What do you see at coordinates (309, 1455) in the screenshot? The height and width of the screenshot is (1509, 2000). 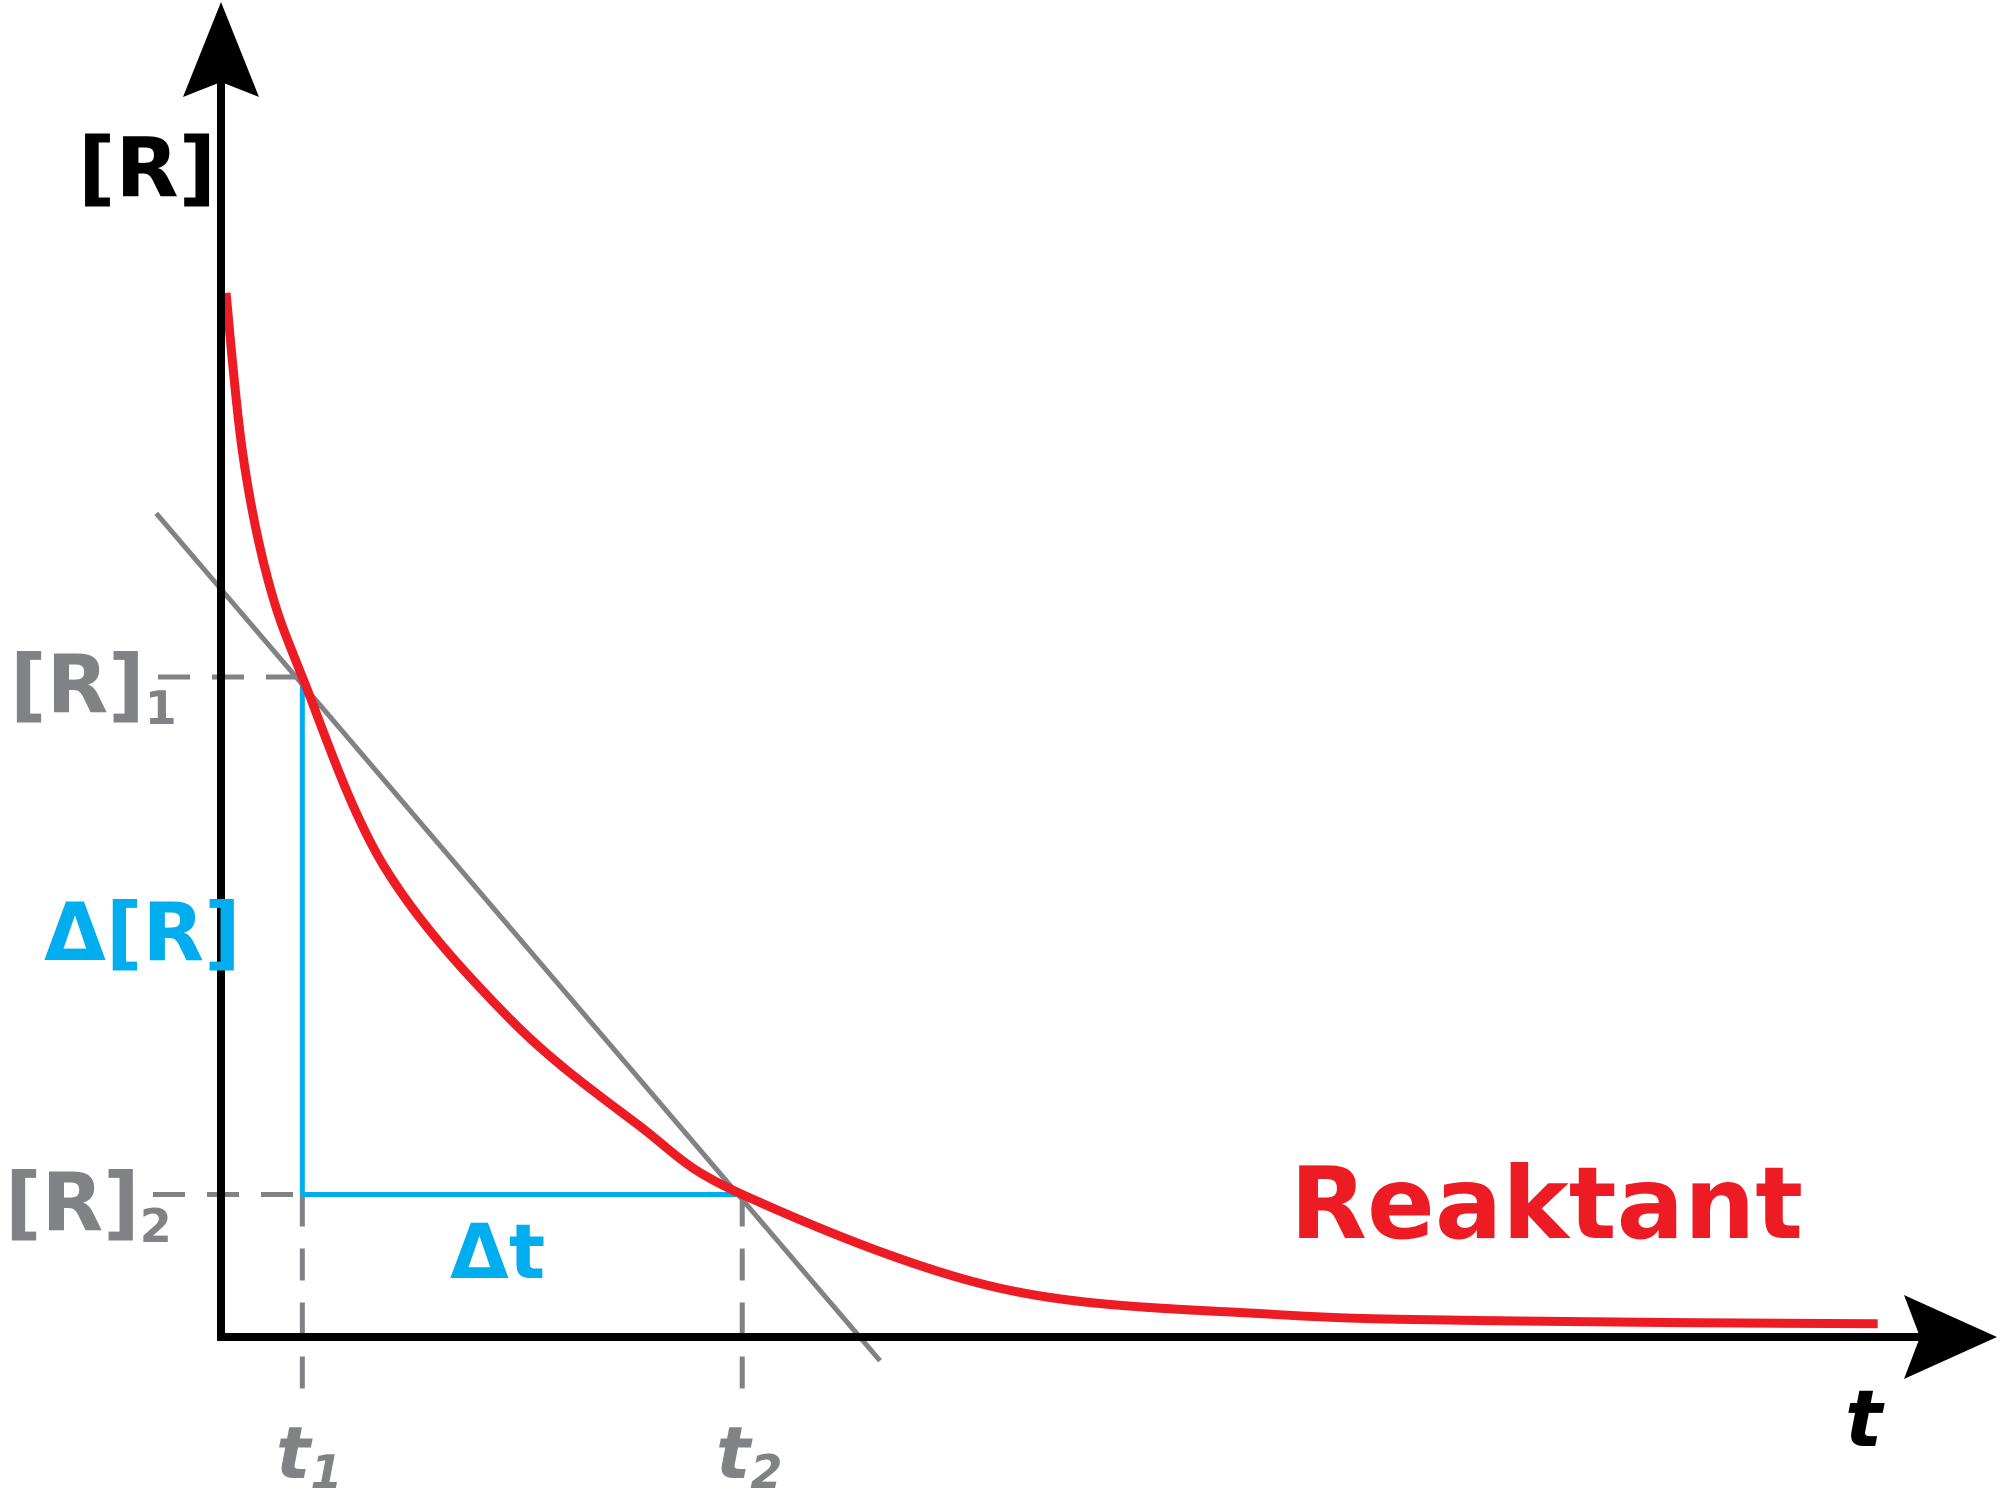 I see `t1-label: t1` at bounding box center [309, 1455].